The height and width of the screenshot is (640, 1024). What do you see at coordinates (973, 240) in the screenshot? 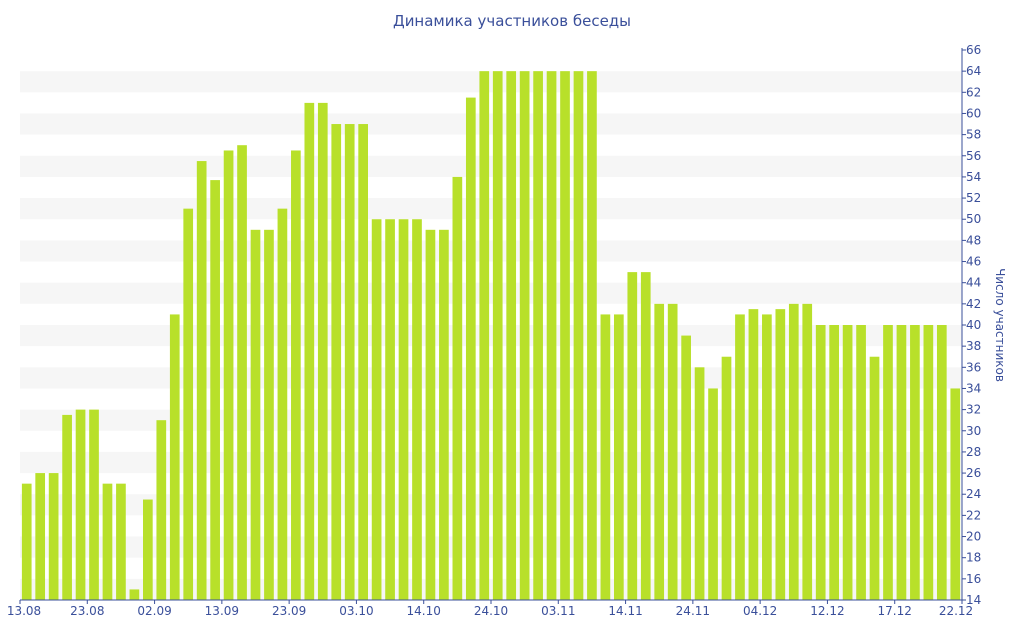
I see `y-tick-label: 48` at bounding box center [973, 240].